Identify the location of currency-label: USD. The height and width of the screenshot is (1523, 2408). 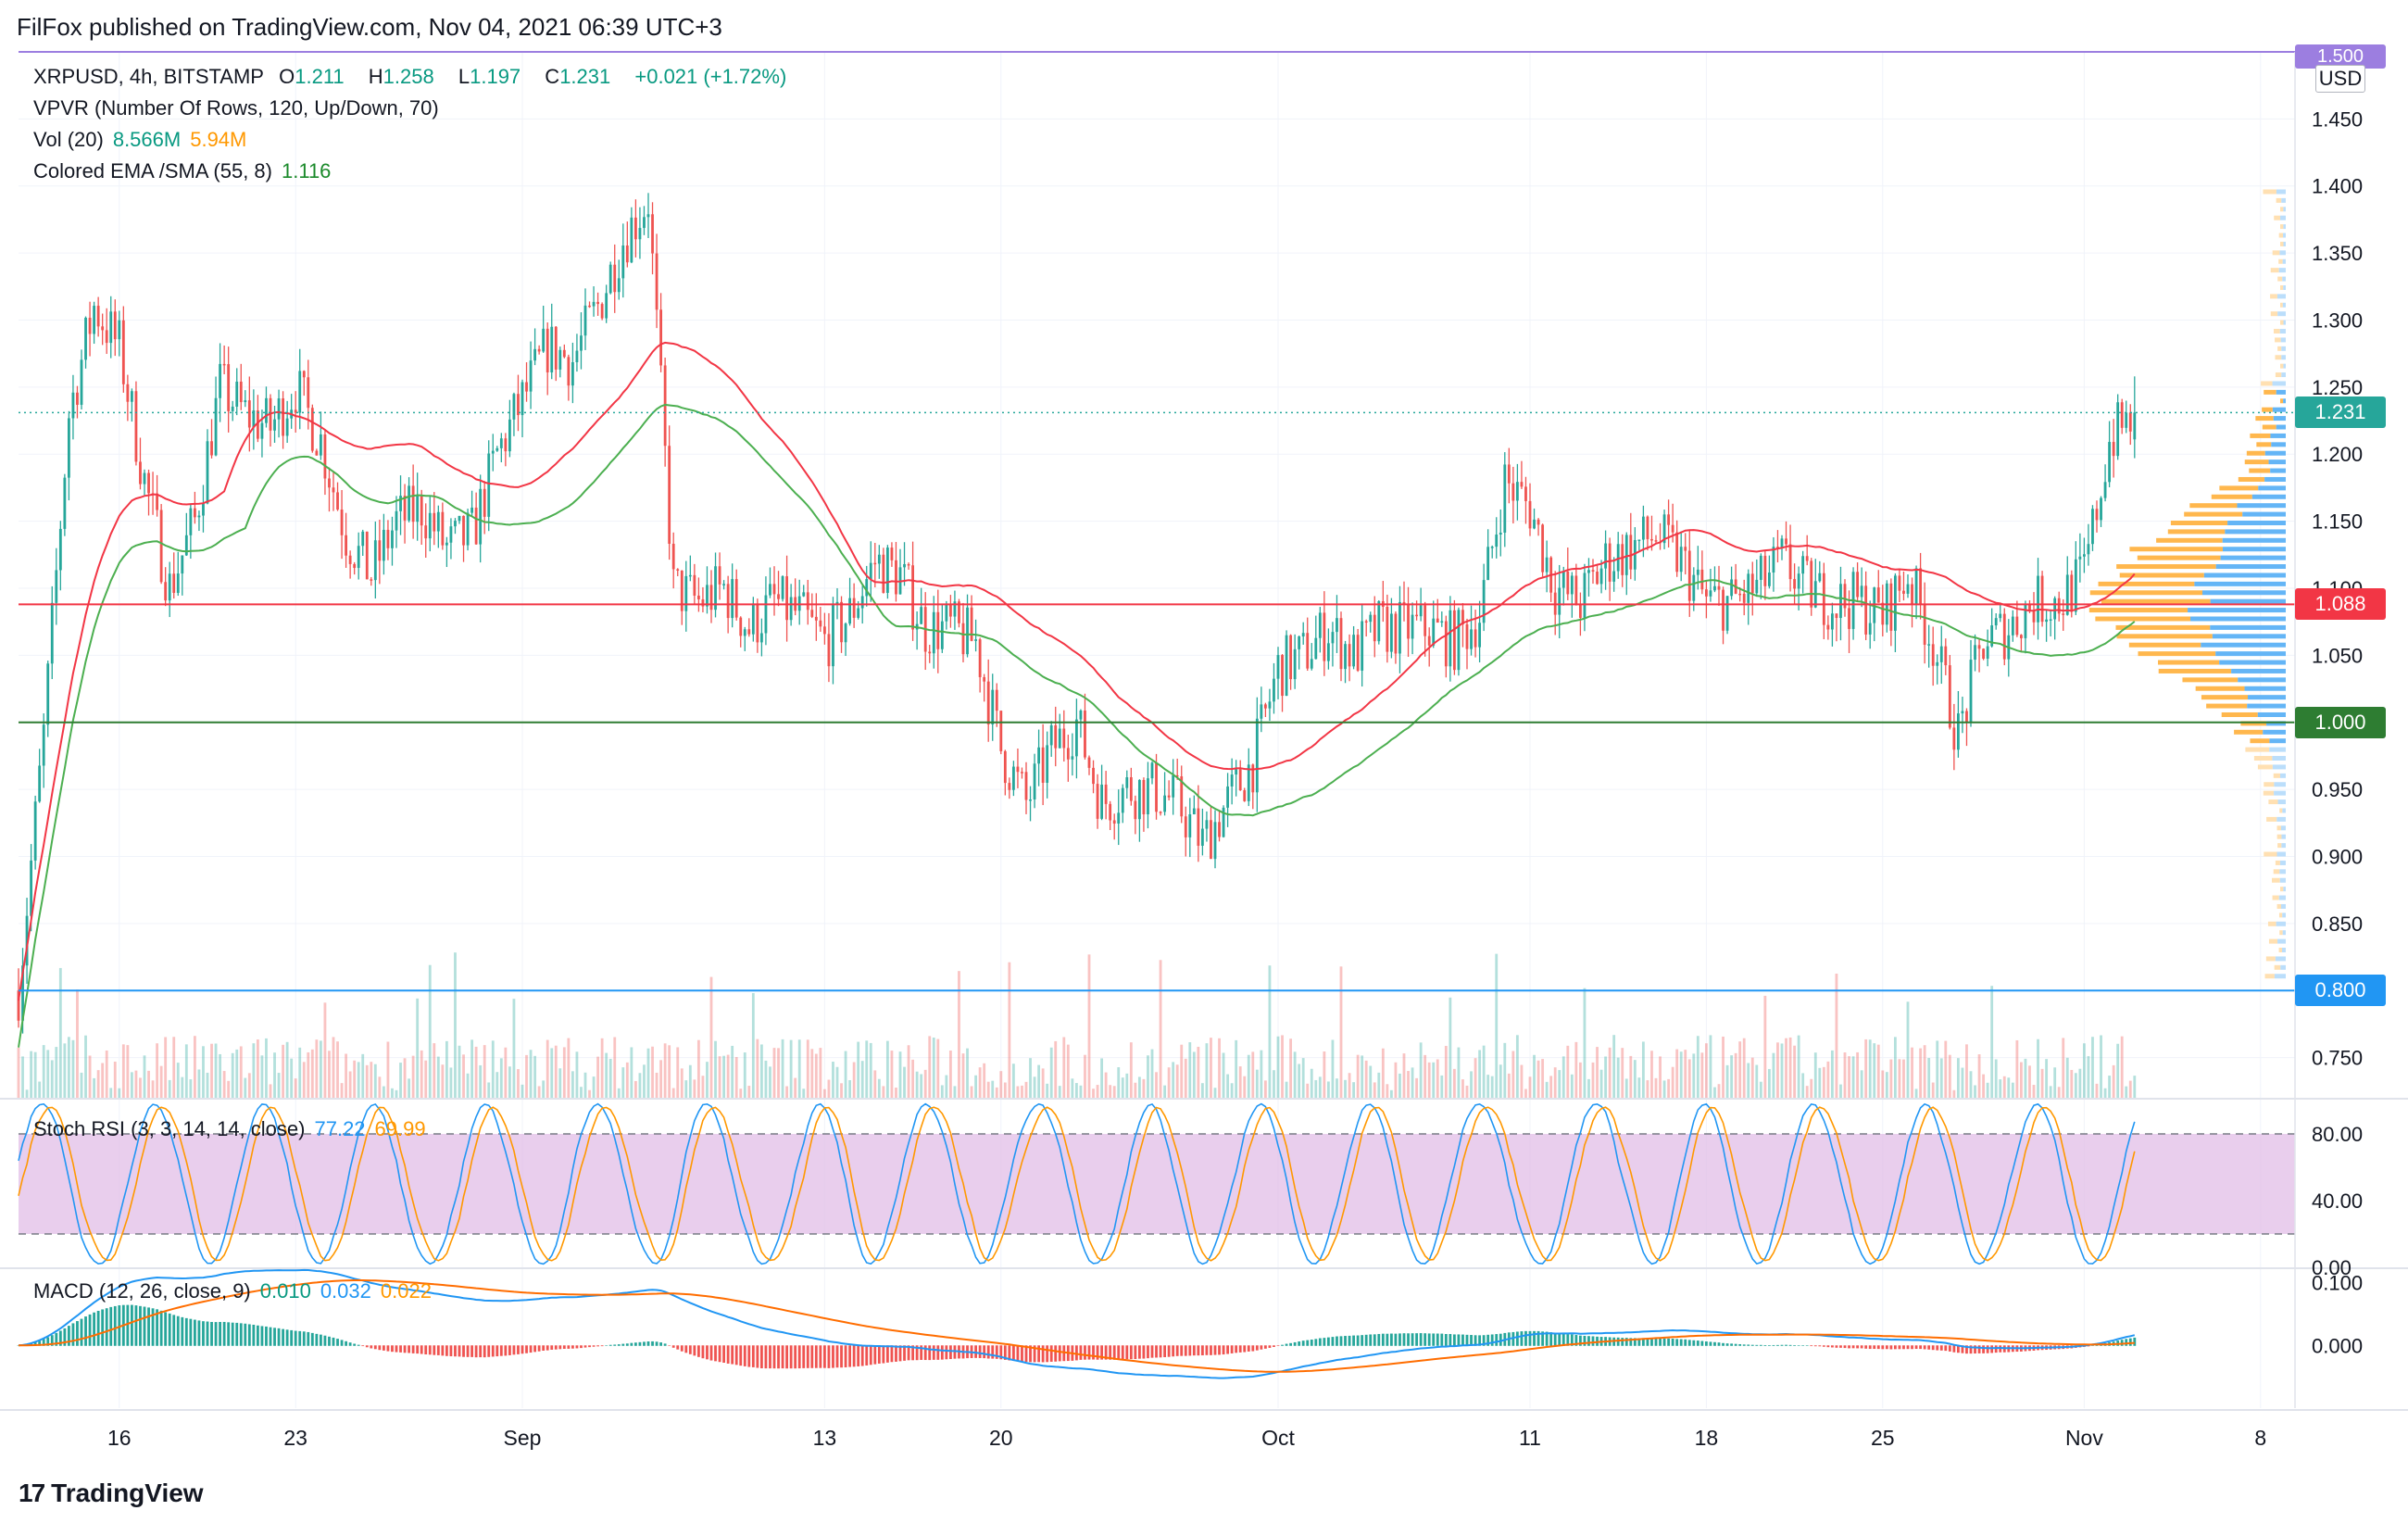
(2340, 79).